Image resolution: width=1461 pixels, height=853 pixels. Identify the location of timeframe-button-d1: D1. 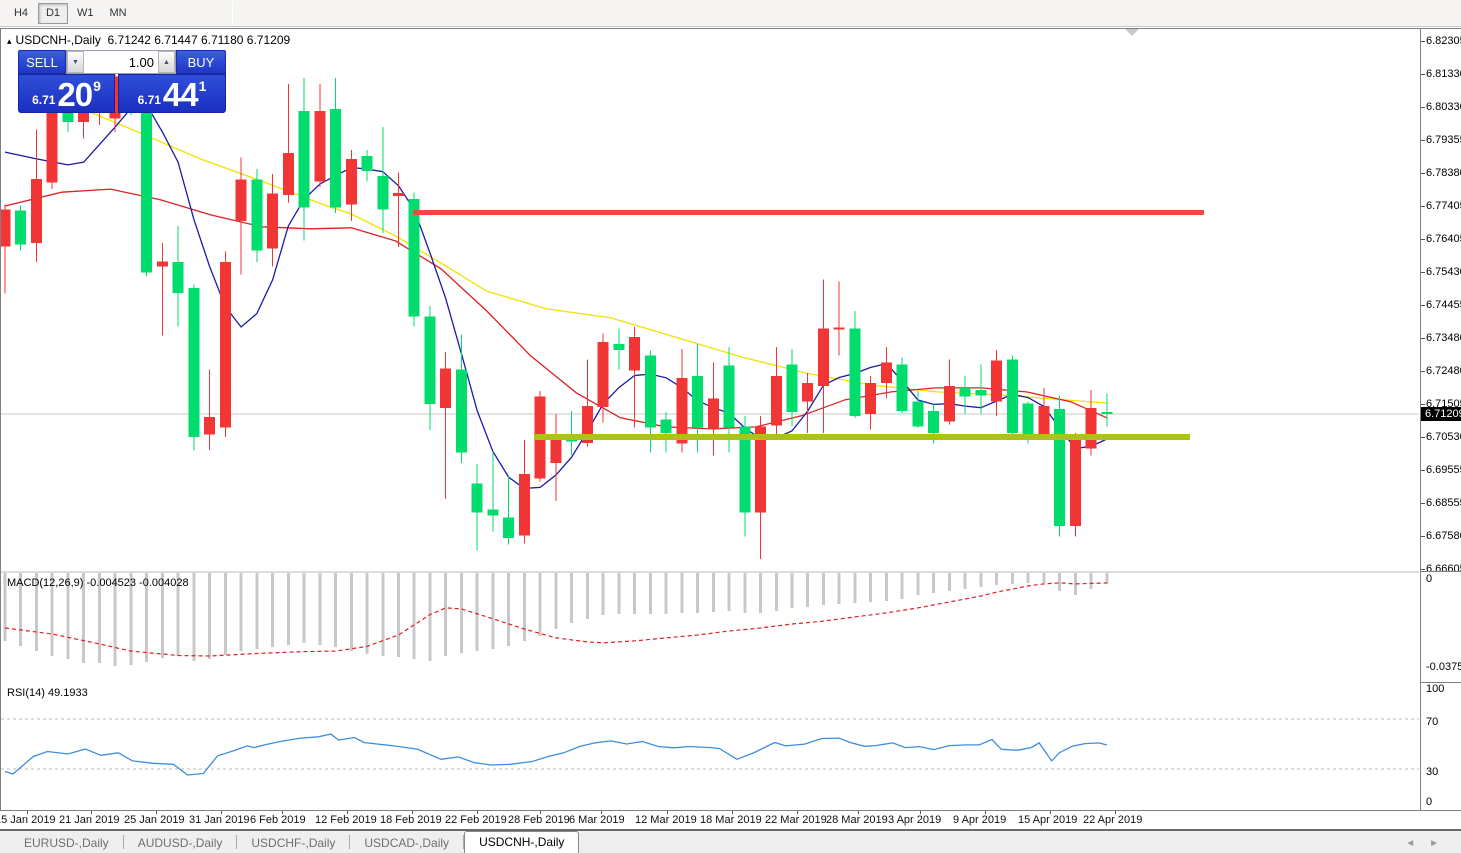
(53, 13).